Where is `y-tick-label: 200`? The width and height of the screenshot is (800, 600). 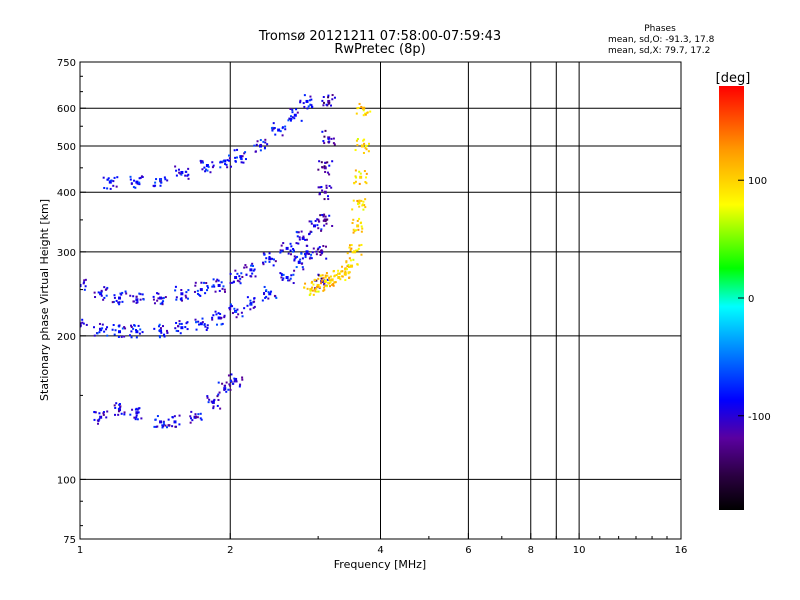 y-tick-label: 200 is located at coordinates (66, 337).